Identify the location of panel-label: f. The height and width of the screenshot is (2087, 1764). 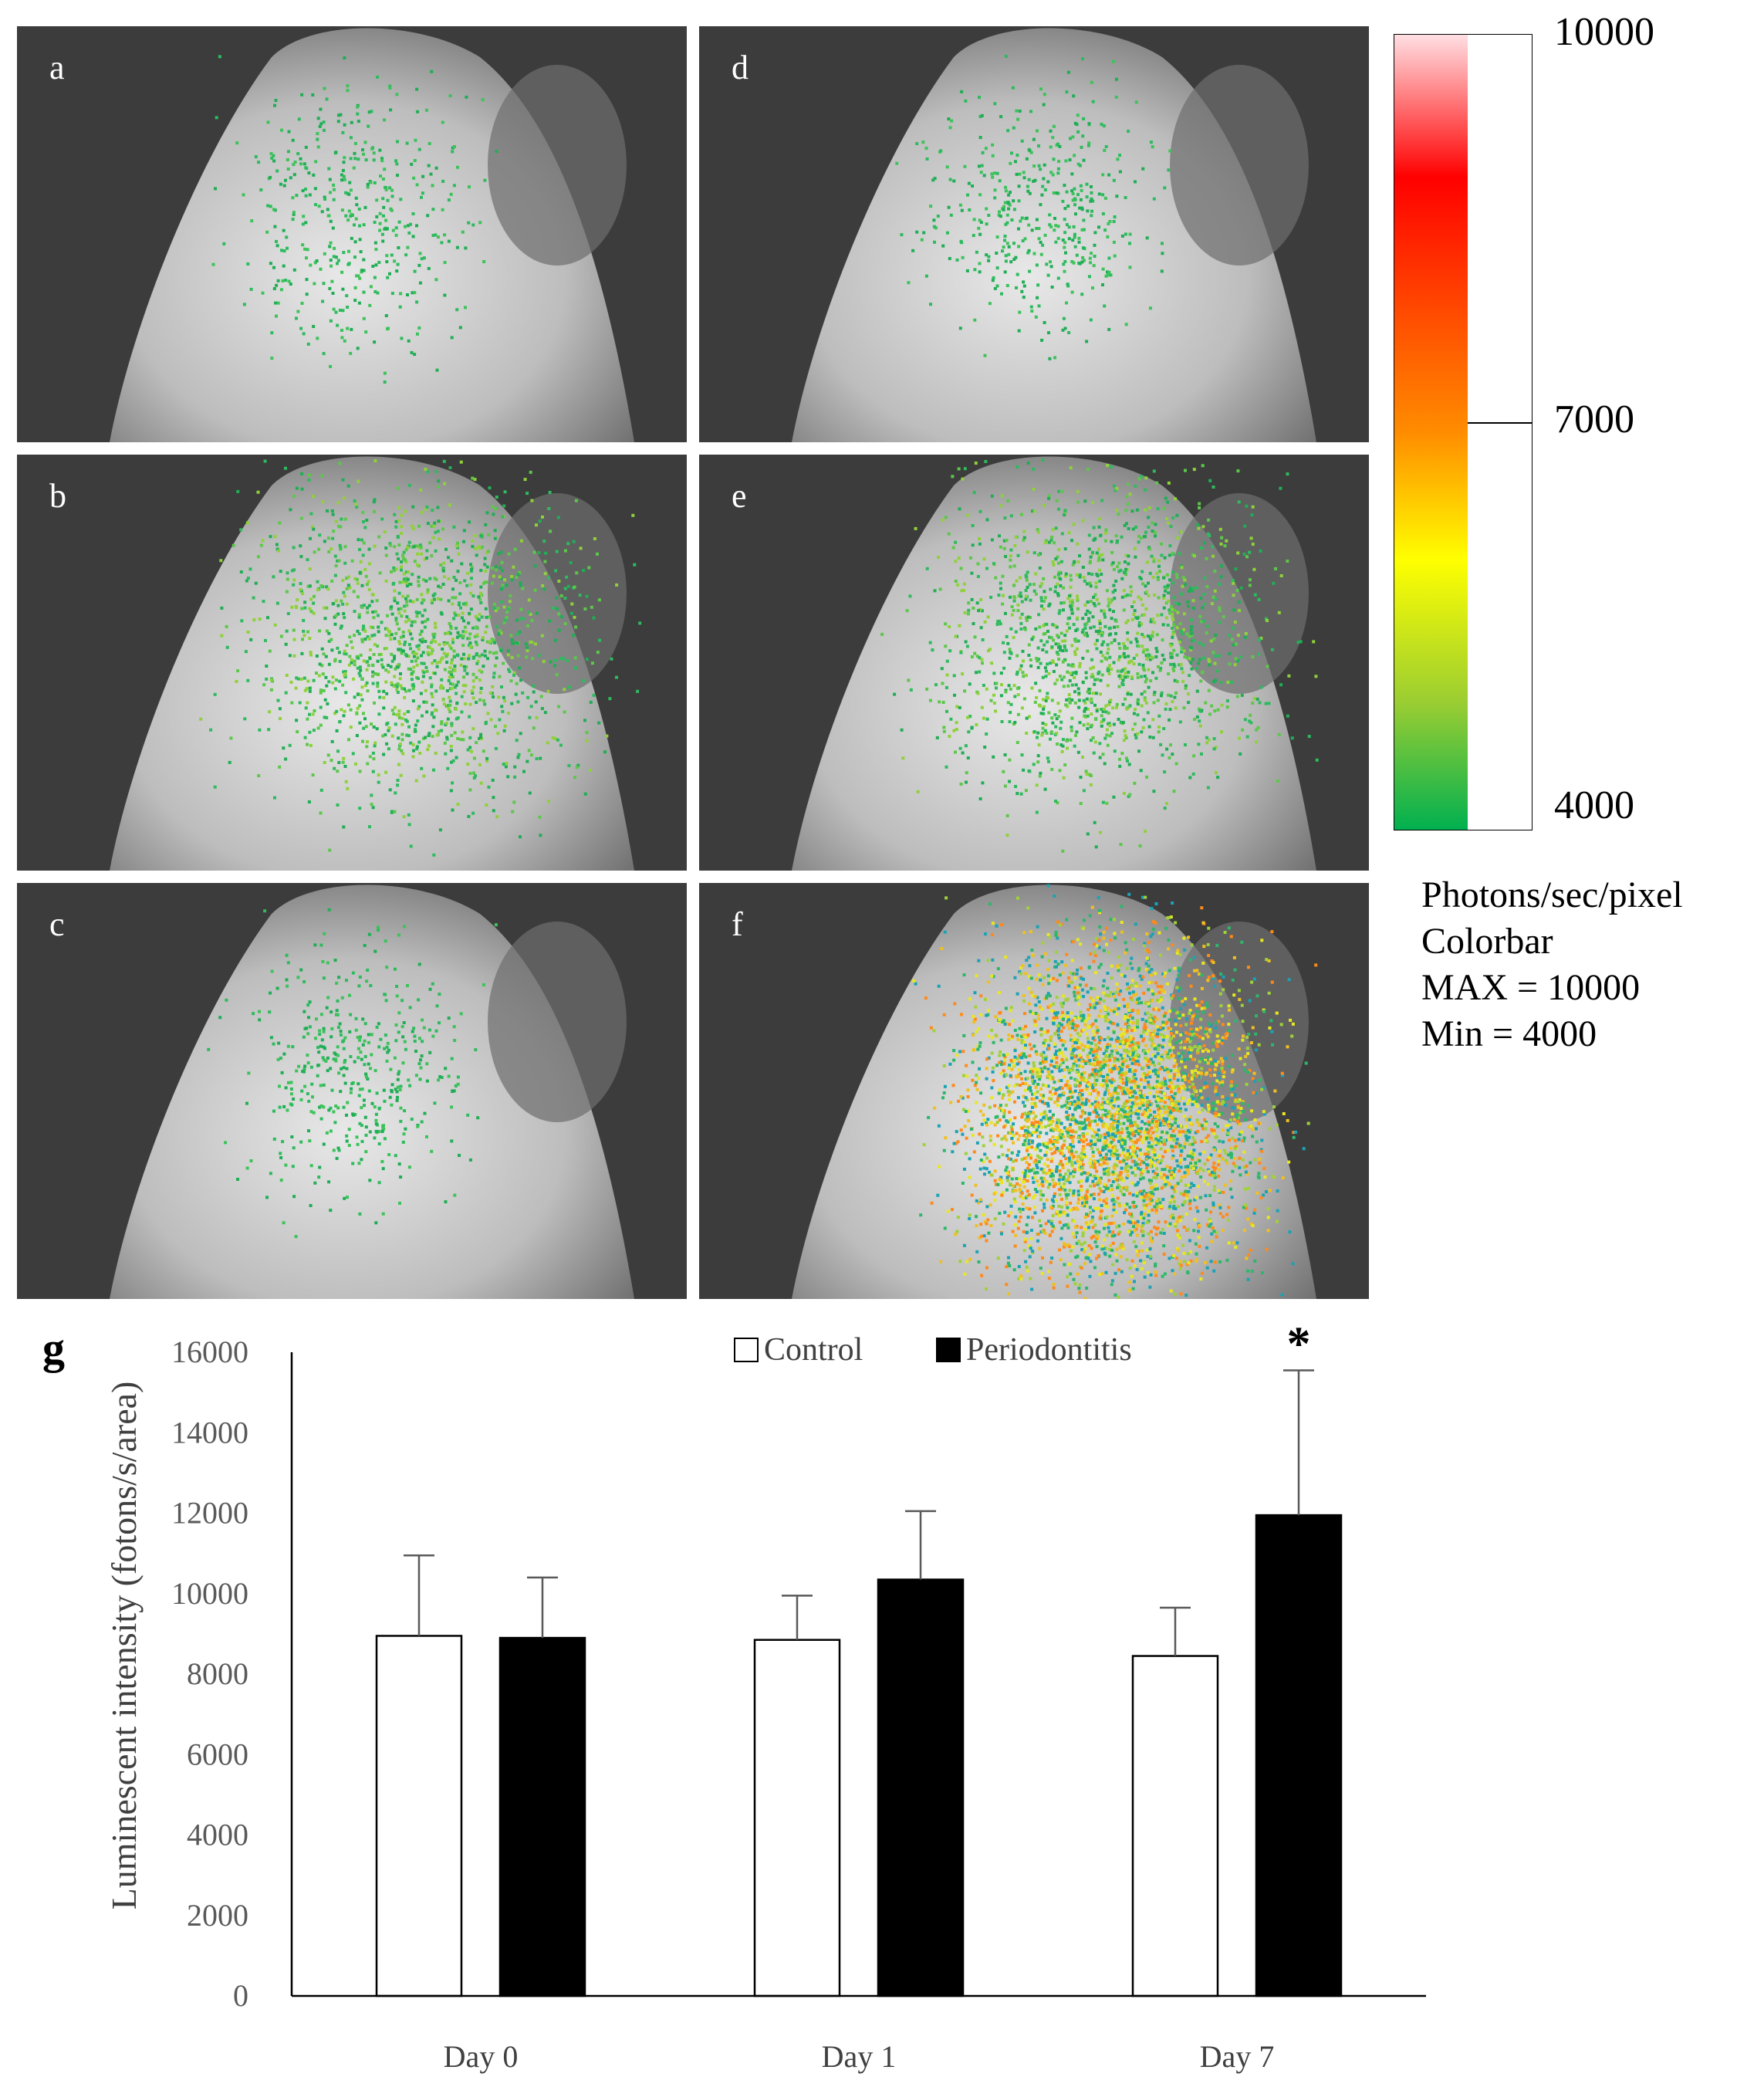
(737, 924).